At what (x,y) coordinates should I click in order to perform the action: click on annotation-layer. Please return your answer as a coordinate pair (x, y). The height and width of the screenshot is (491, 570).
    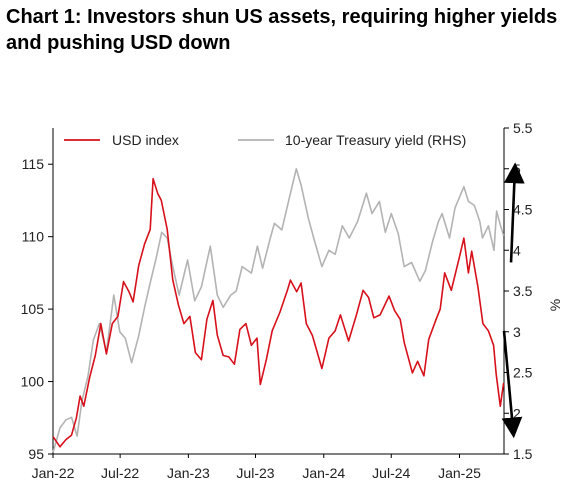
    Looking at the image, I should click on (513, 300).